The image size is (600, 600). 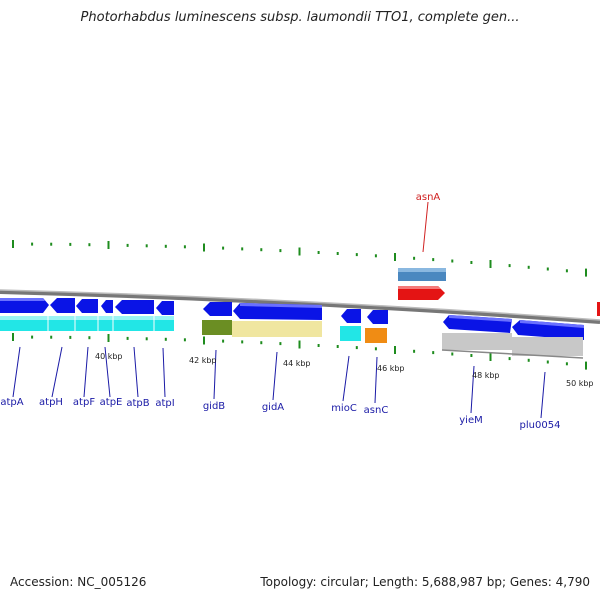 What do you see at coordinates (472, 389) in the screenshot?
I see `yieM-label-line` at bounding box center [472, 389].